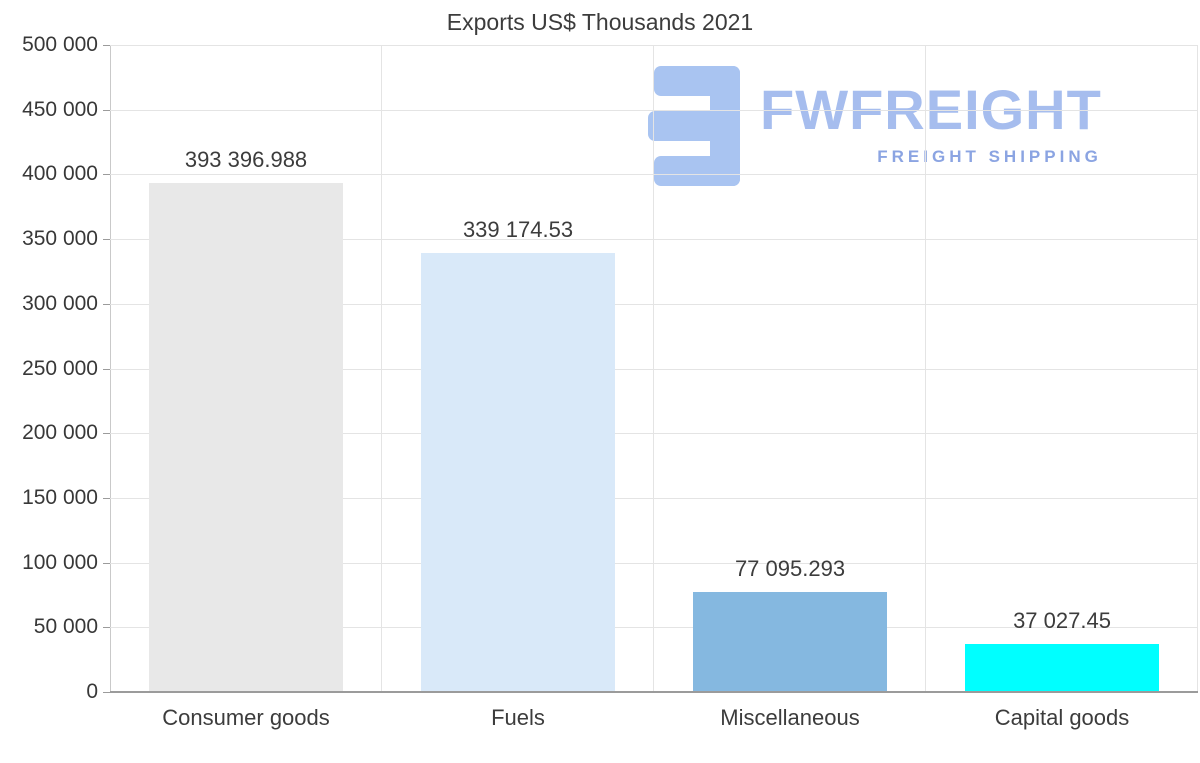  Describe the element at coordinates (60, 239) in the screenshot. I see `y-tick-label: 350 000` at that location.